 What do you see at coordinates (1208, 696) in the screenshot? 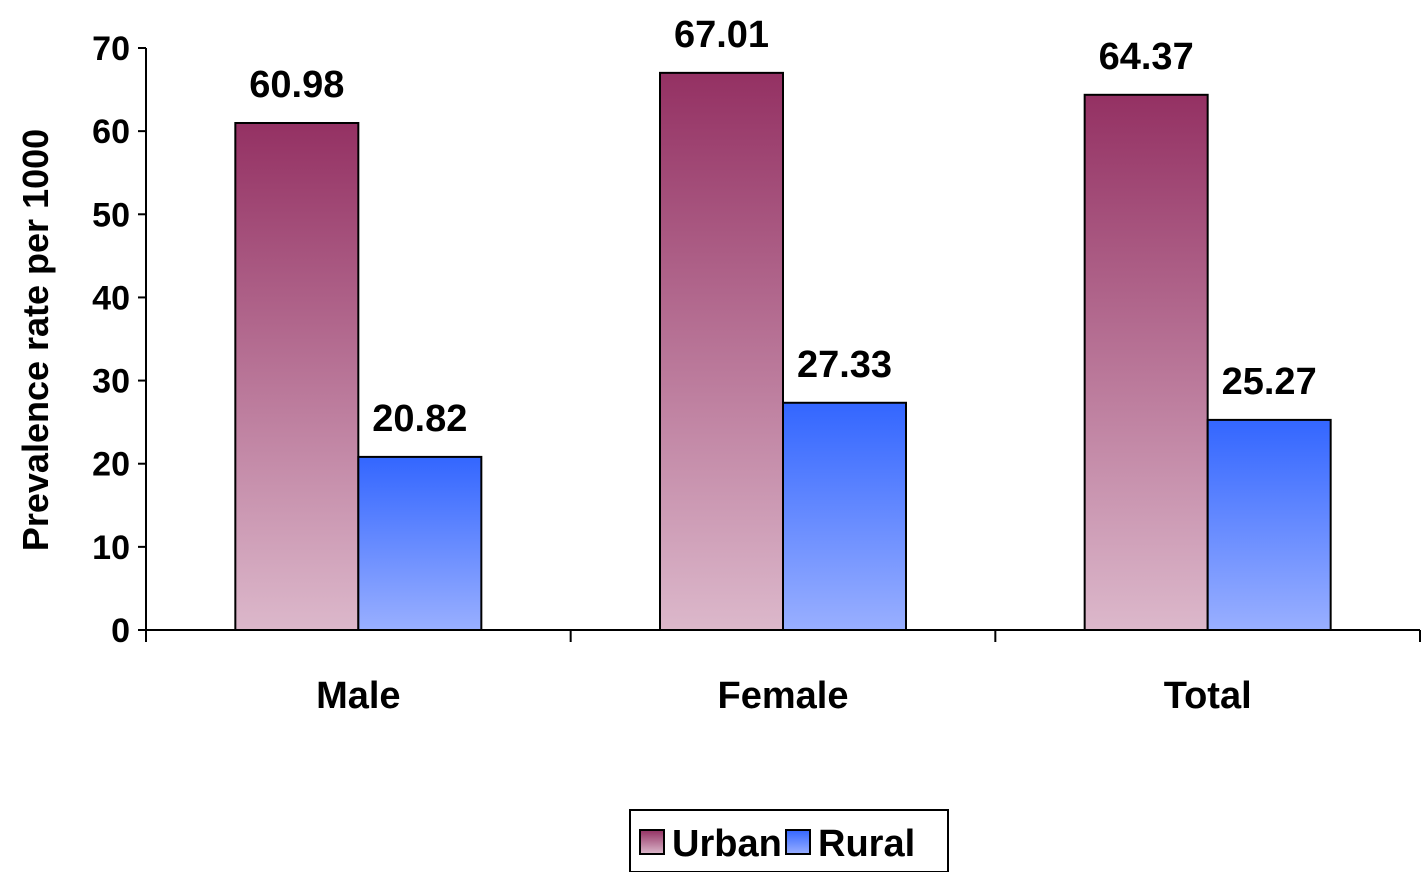
I see `x-tick-label-total: Total` at bounding box center [1208, 696].